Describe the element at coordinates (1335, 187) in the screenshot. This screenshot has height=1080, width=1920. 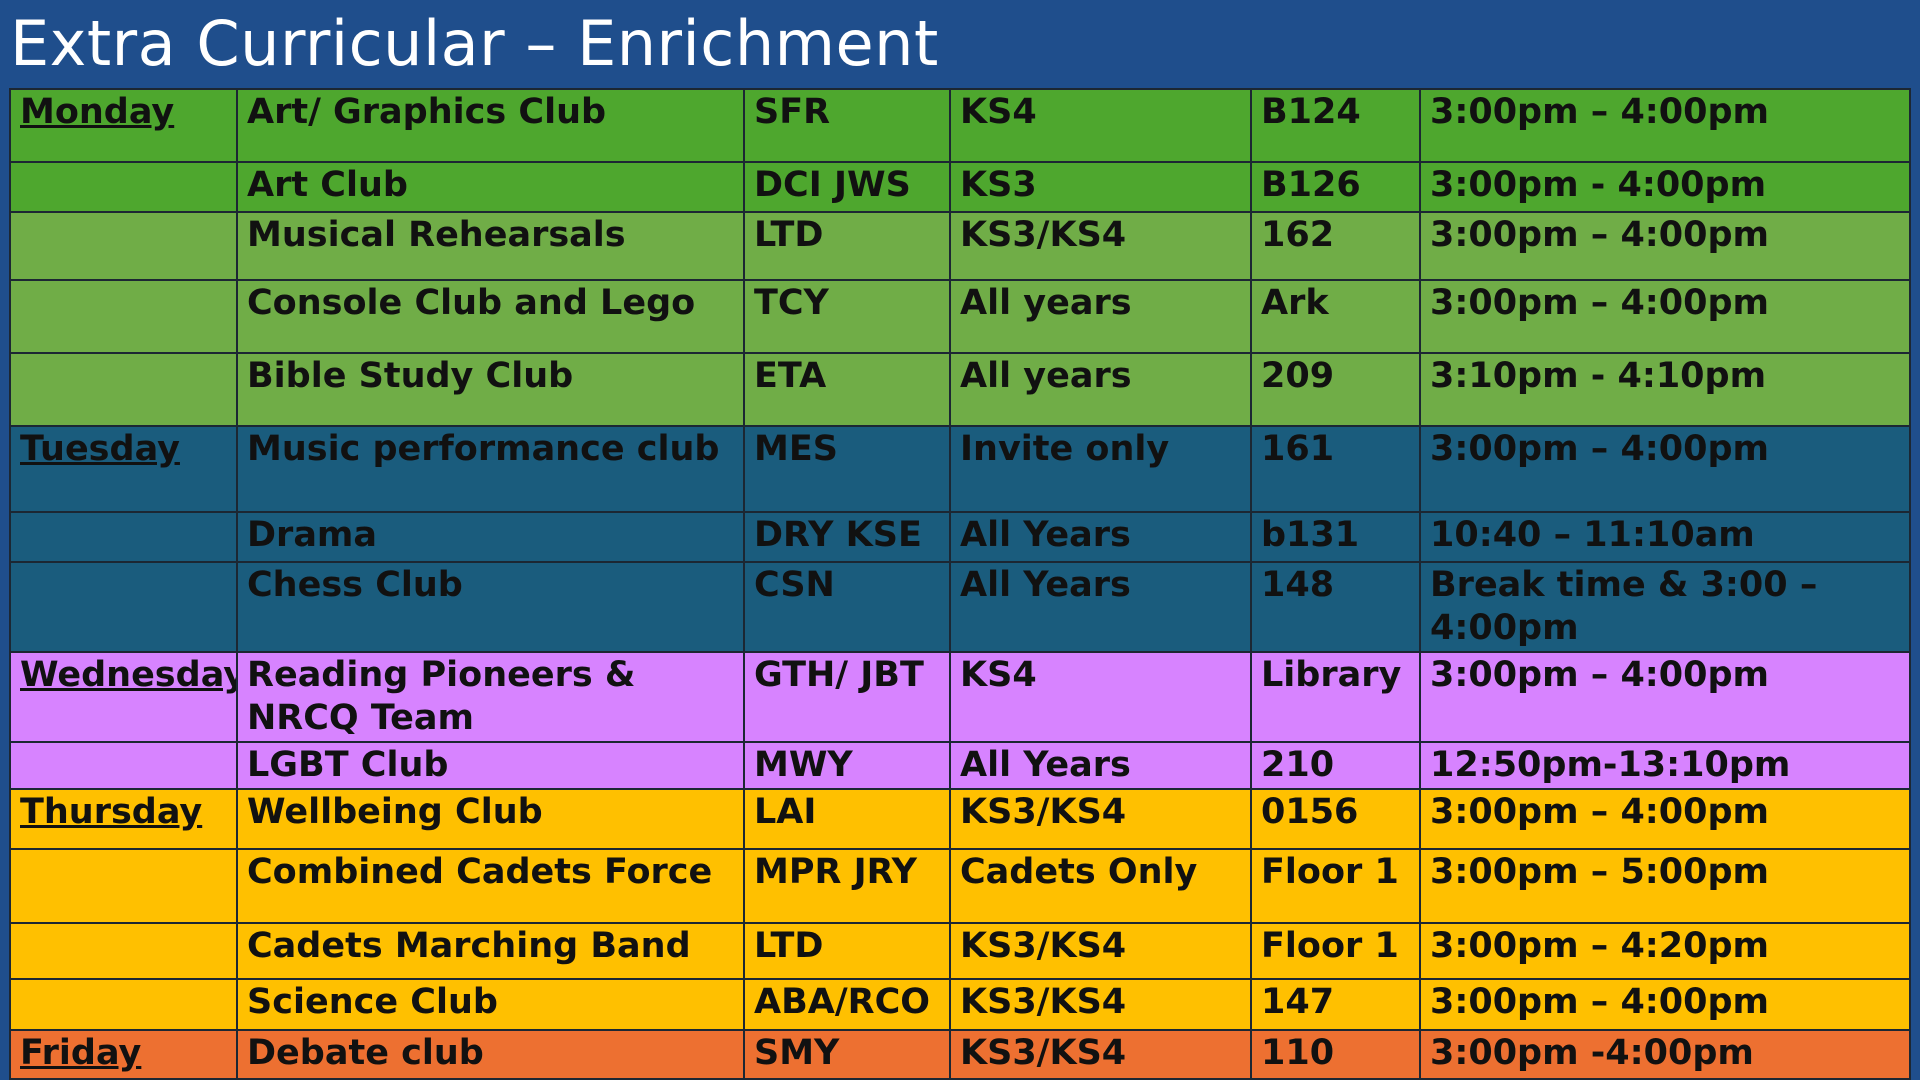
I see `room-cell: B126` at that location.